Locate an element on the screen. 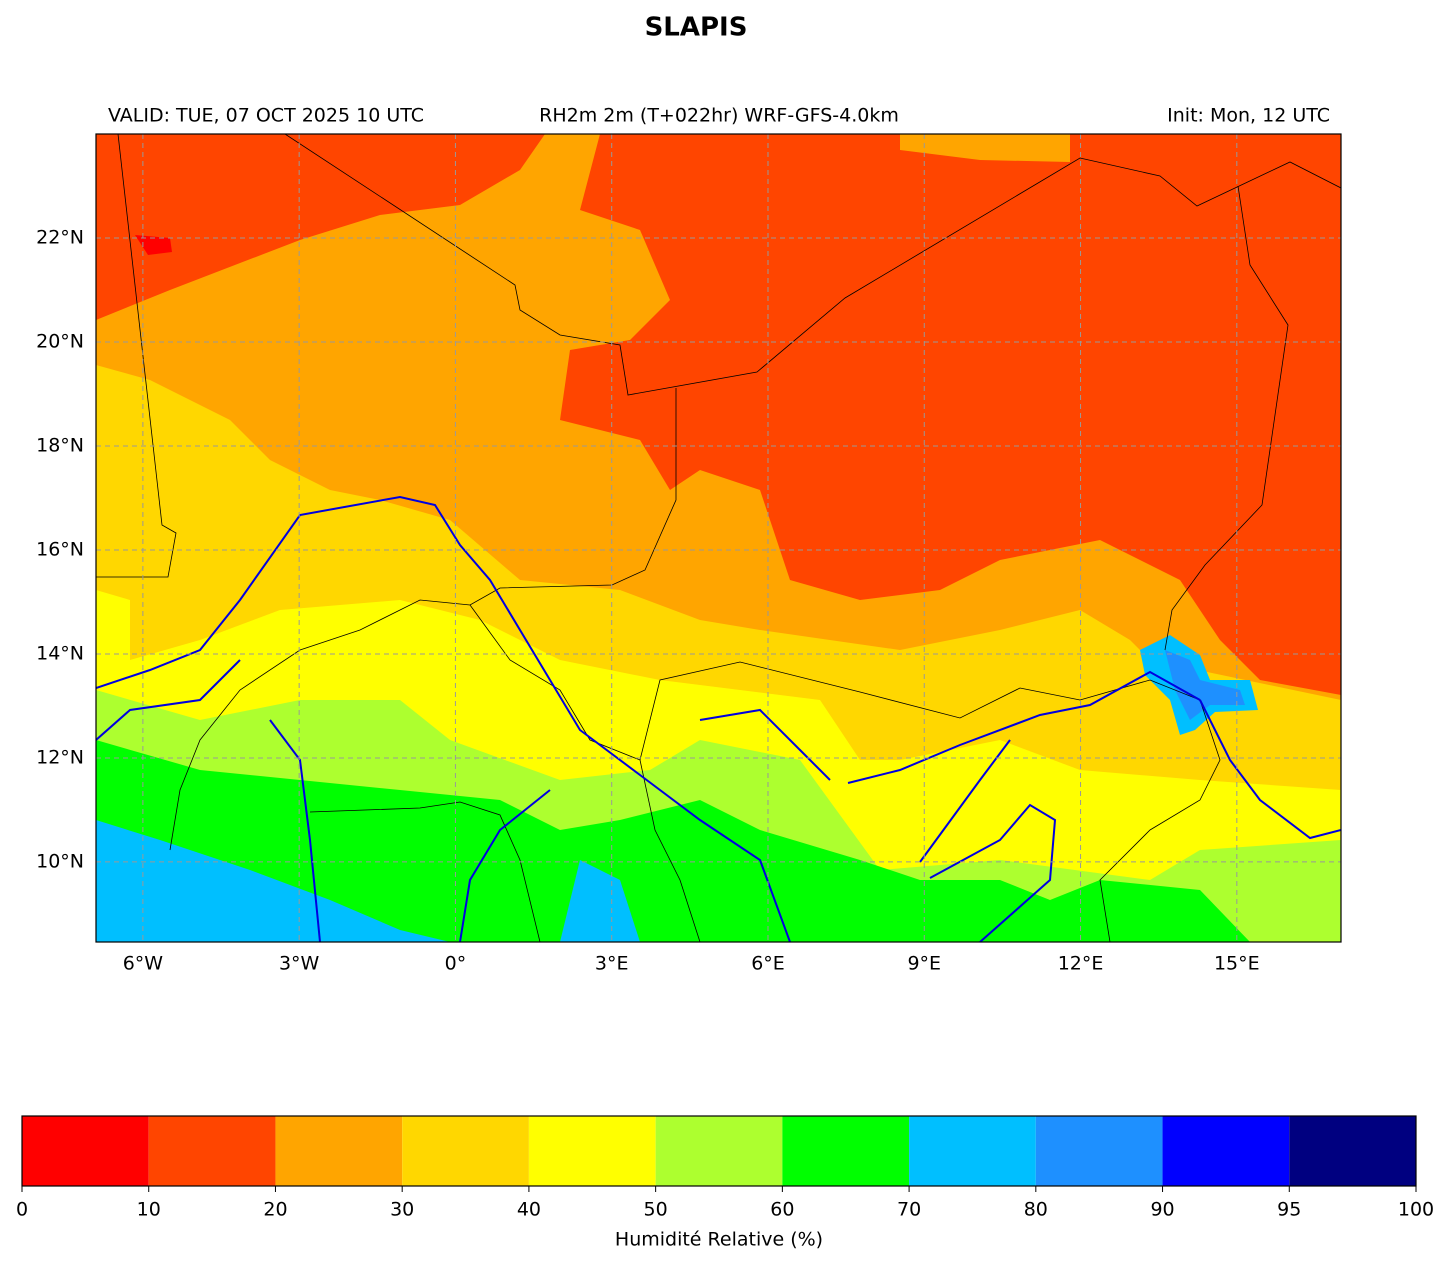 This screenshot has height=1268, width=1451. colorbar-tick-label: 90 is located at coordinates (1162, 1210).